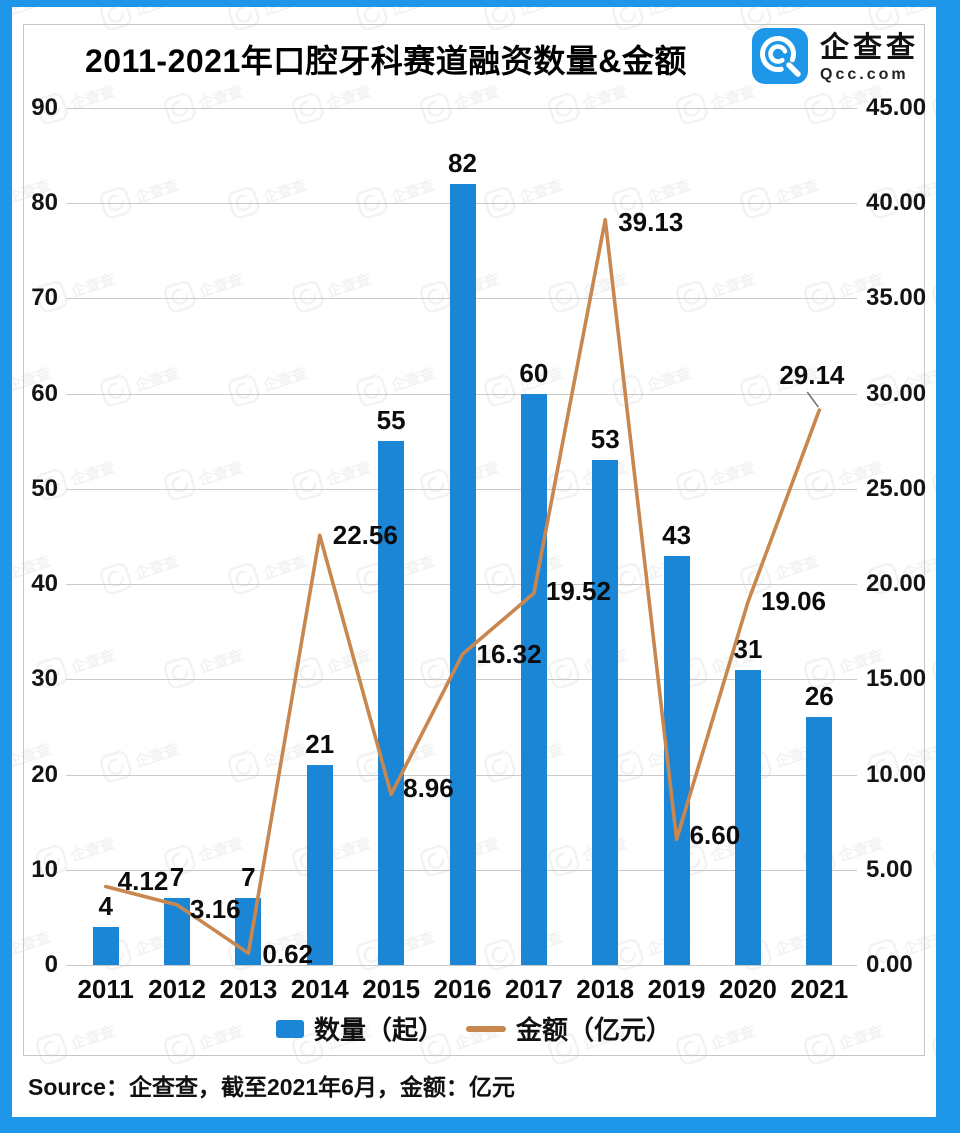 Image resolution: width=960 pixels, height=1133 pixels. Describe the element at coordinates (605, 712) in the screenshot. I see `bar-2018` at that location.